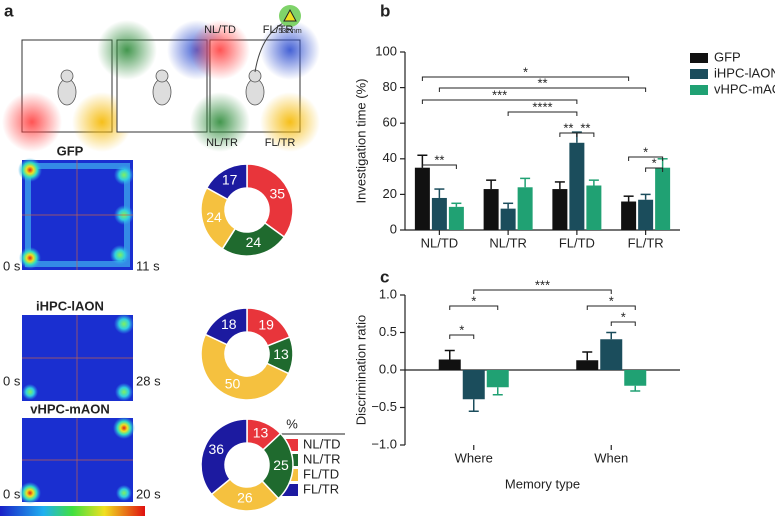  What do you see at coordinates (148, 493) in the screenshot?
I see `time-label: 20 s` at bounding box center [148, 493].